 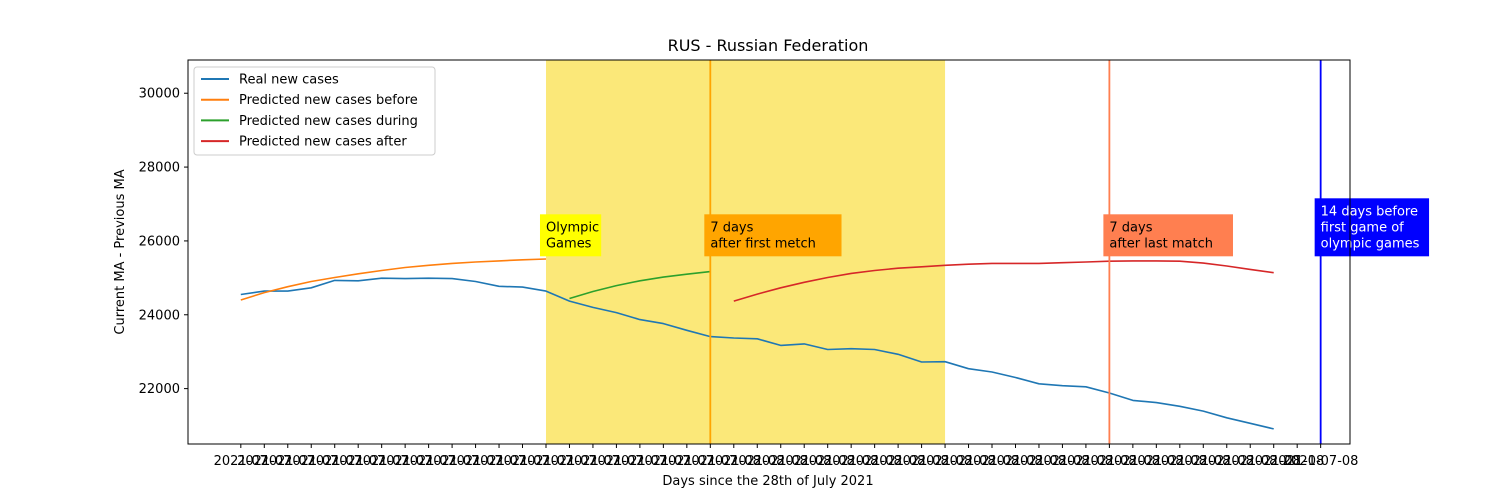 I want to click on x-axis-label: Days since the 28th of July 2021, so click(x=767, y=481).